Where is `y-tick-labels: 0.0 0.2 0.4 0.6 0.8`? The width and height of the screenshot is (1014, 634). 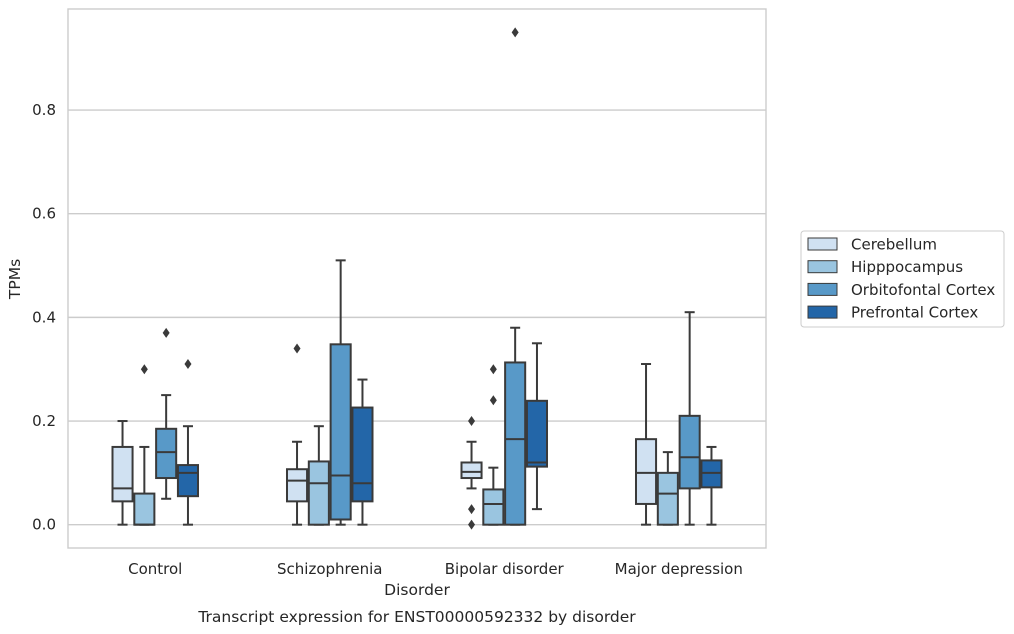
y-tick-labels: 0.0 0.2 0.4 0.6 0.8 is located at coordinates (44, 317).